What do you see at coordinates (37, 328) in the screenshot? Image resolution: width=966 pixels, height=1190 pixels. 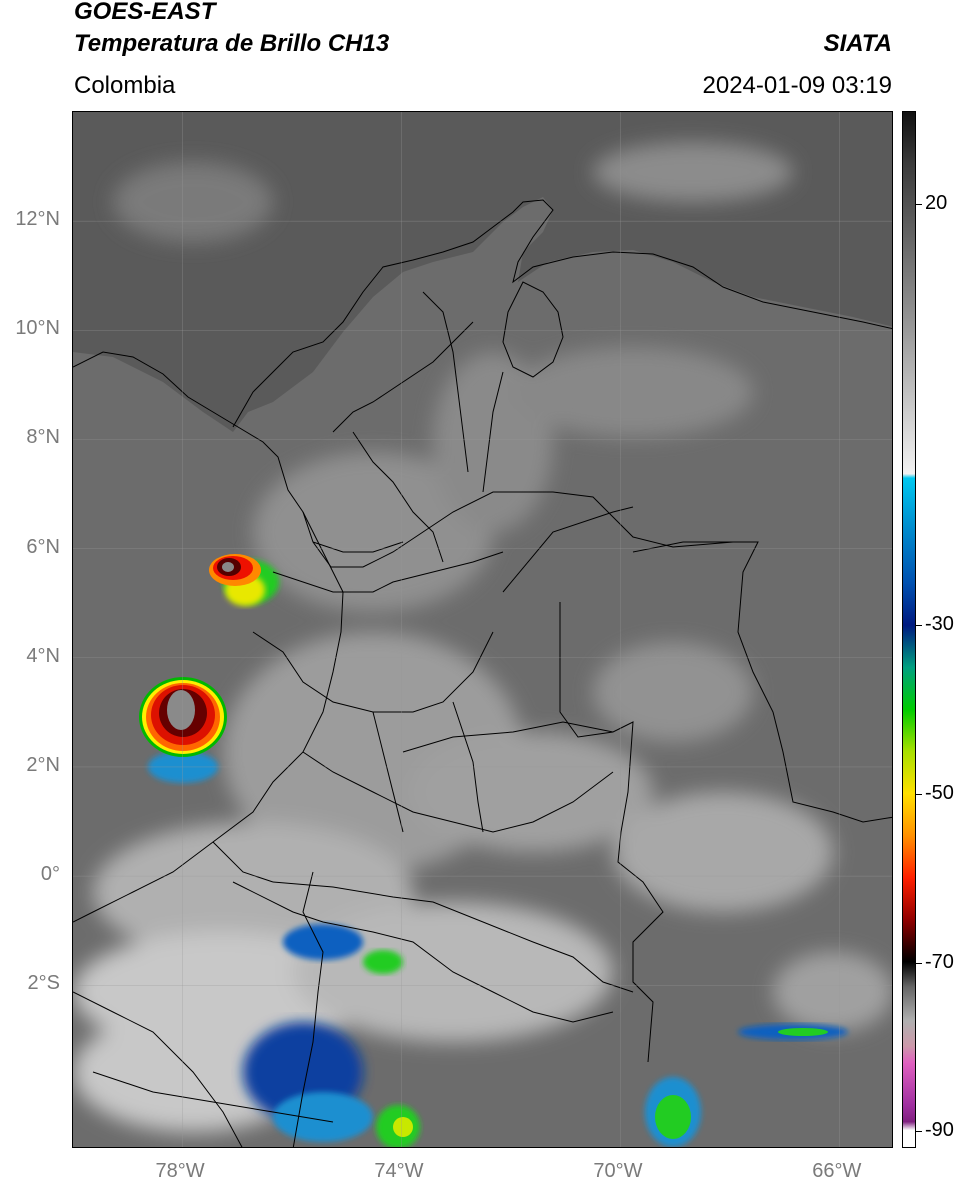 I see `latitude-tick-label: 10°N` at bounding box center [37, 328].